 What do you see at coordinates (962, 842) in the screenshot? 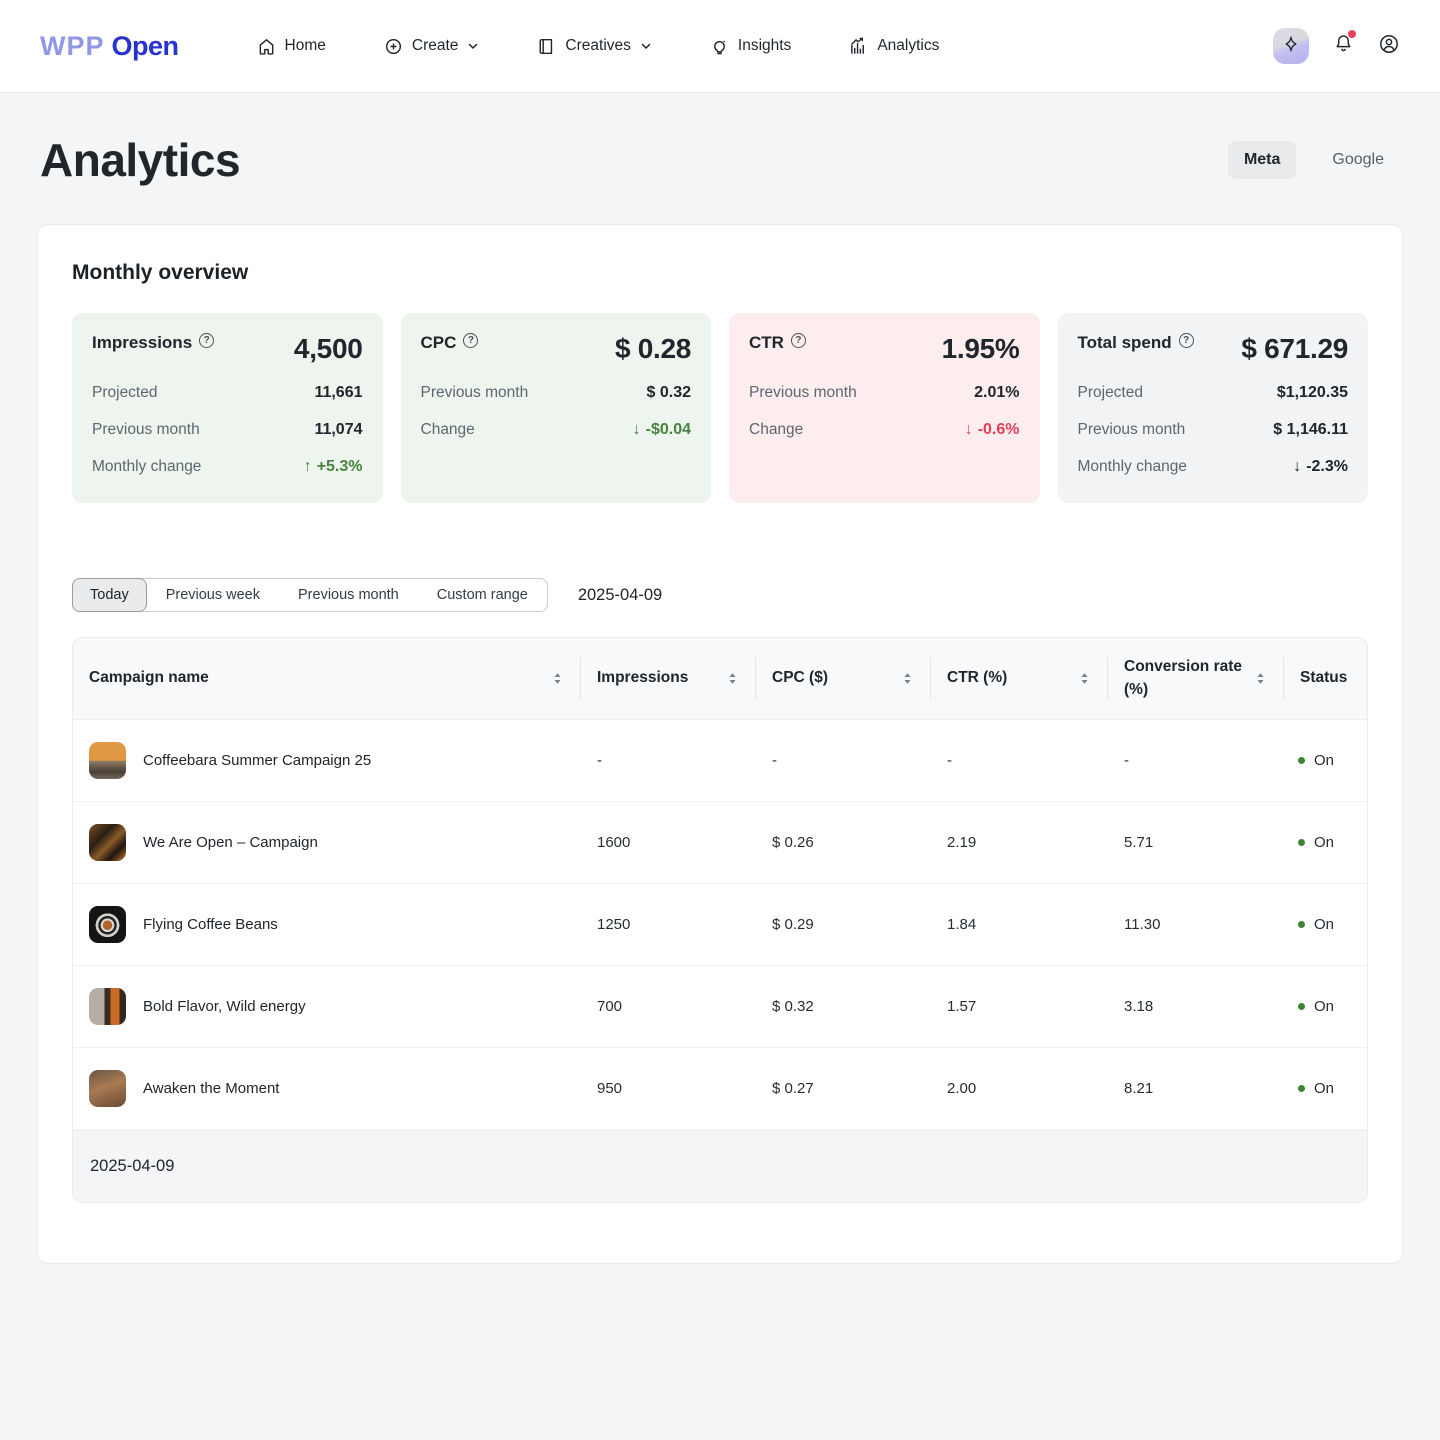
I see `ctr-cell: 2.19` at bounding box center [962, 842].